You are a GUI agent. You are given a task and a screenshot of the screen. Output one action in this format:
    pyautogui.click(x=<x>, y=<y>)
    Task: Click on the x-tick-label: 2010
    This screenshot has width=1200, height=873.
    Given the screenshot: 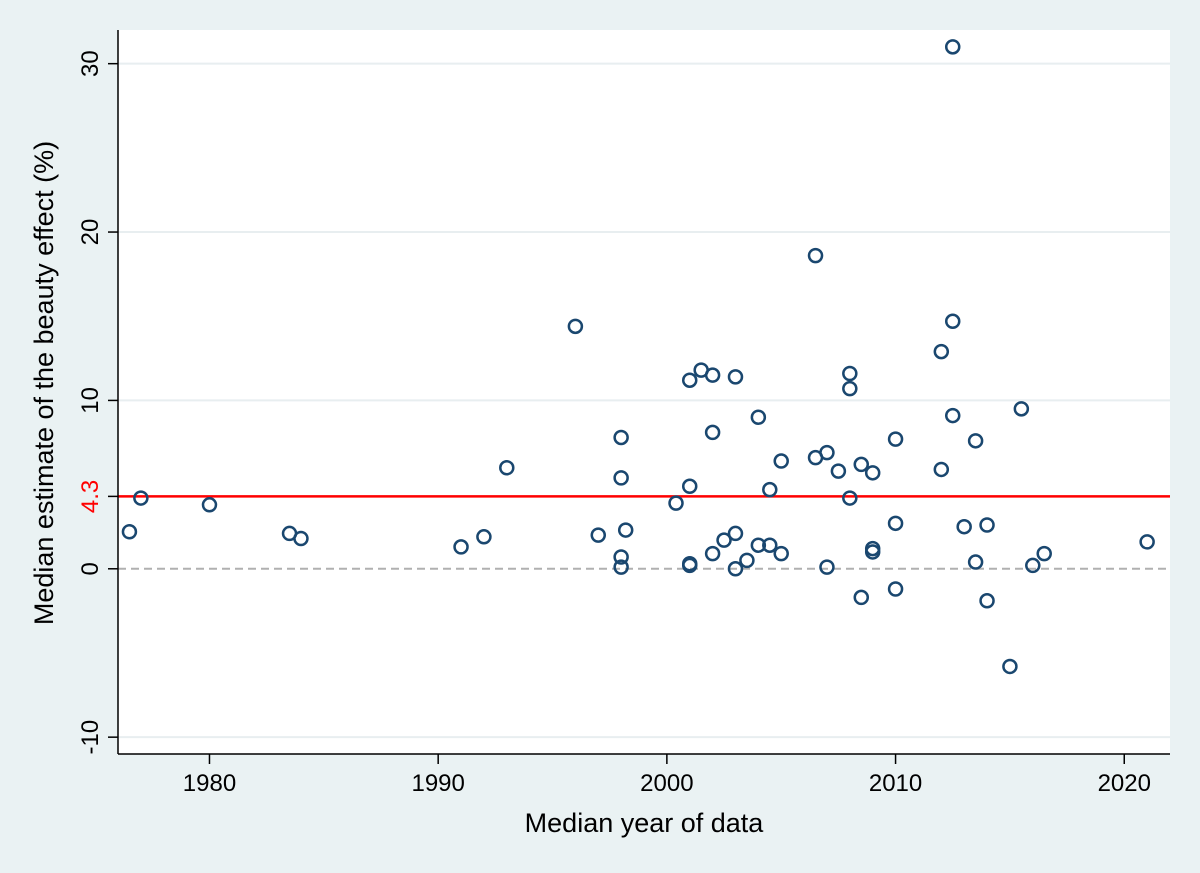 What is the action you would take?
    pyautogui.click(x=895, y=783)
    